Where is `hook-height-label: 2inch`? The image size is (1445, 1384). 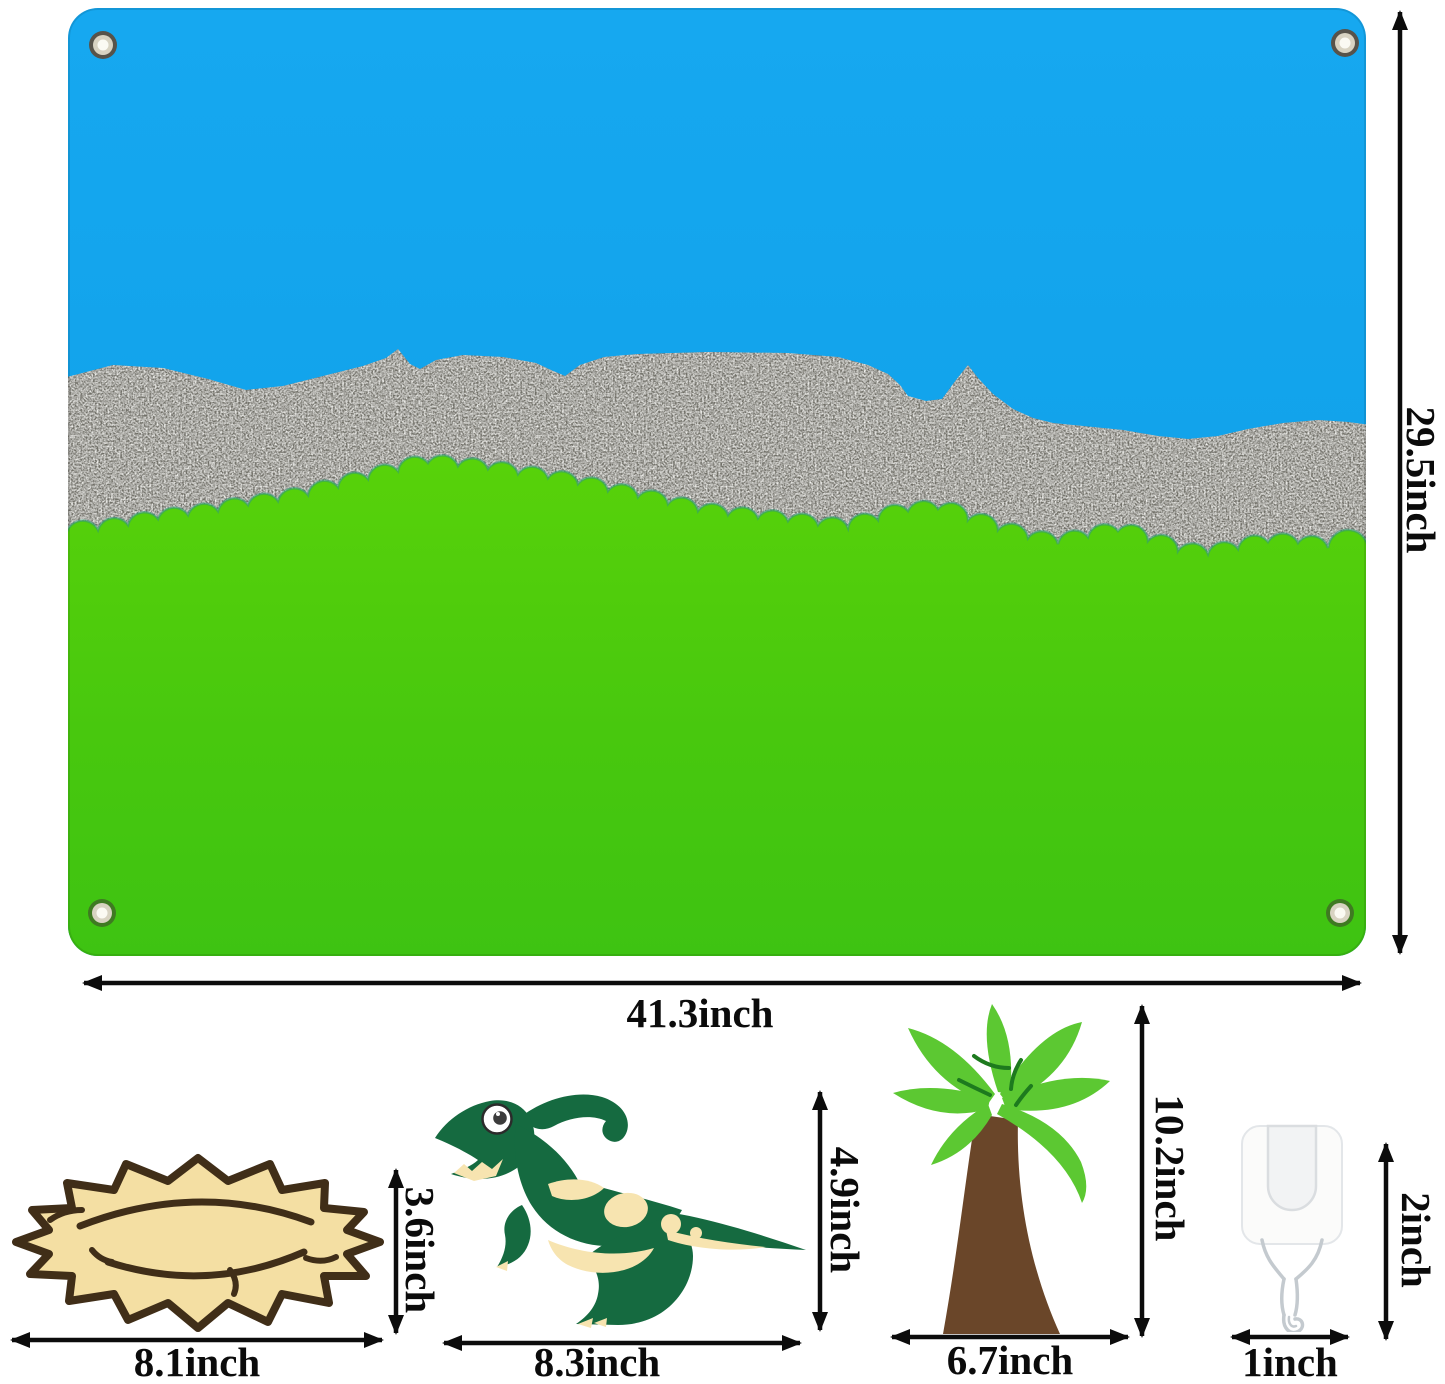
hook-height-label: 2inch is located at coordinates (1416, 1240).